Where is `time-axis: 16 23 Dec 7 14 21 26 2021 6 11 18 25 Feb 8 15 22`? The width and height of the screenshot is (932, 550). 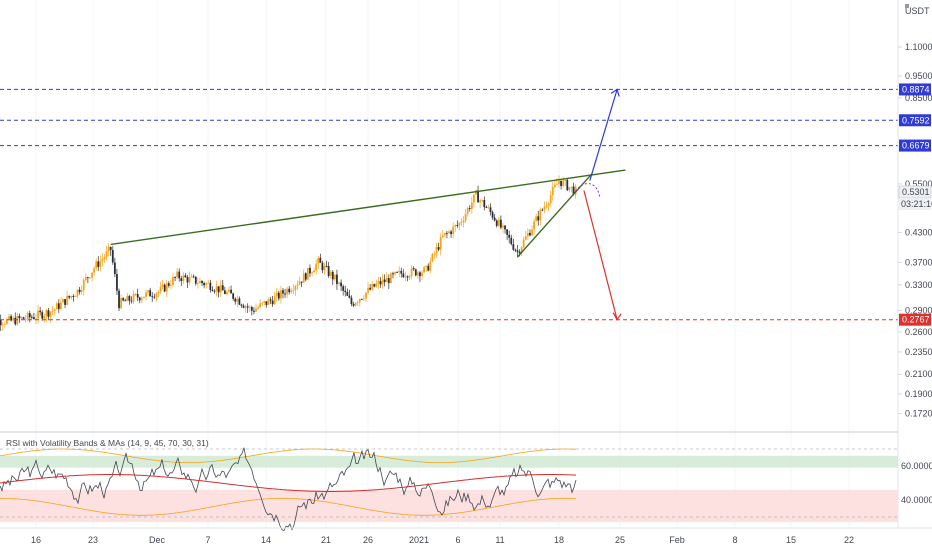 time-axis: 16 23 Dec 7 14 21 26 2021 6 11 18 25 Feb 8 15 22 is located at coordinates (442, 540).